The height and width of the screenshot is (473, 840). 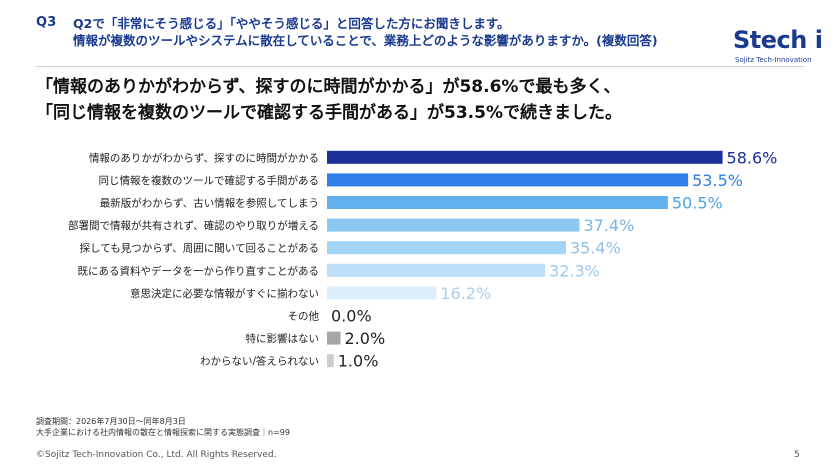 I want to click on value-label: 58.6%, so click(x=752, y=157).